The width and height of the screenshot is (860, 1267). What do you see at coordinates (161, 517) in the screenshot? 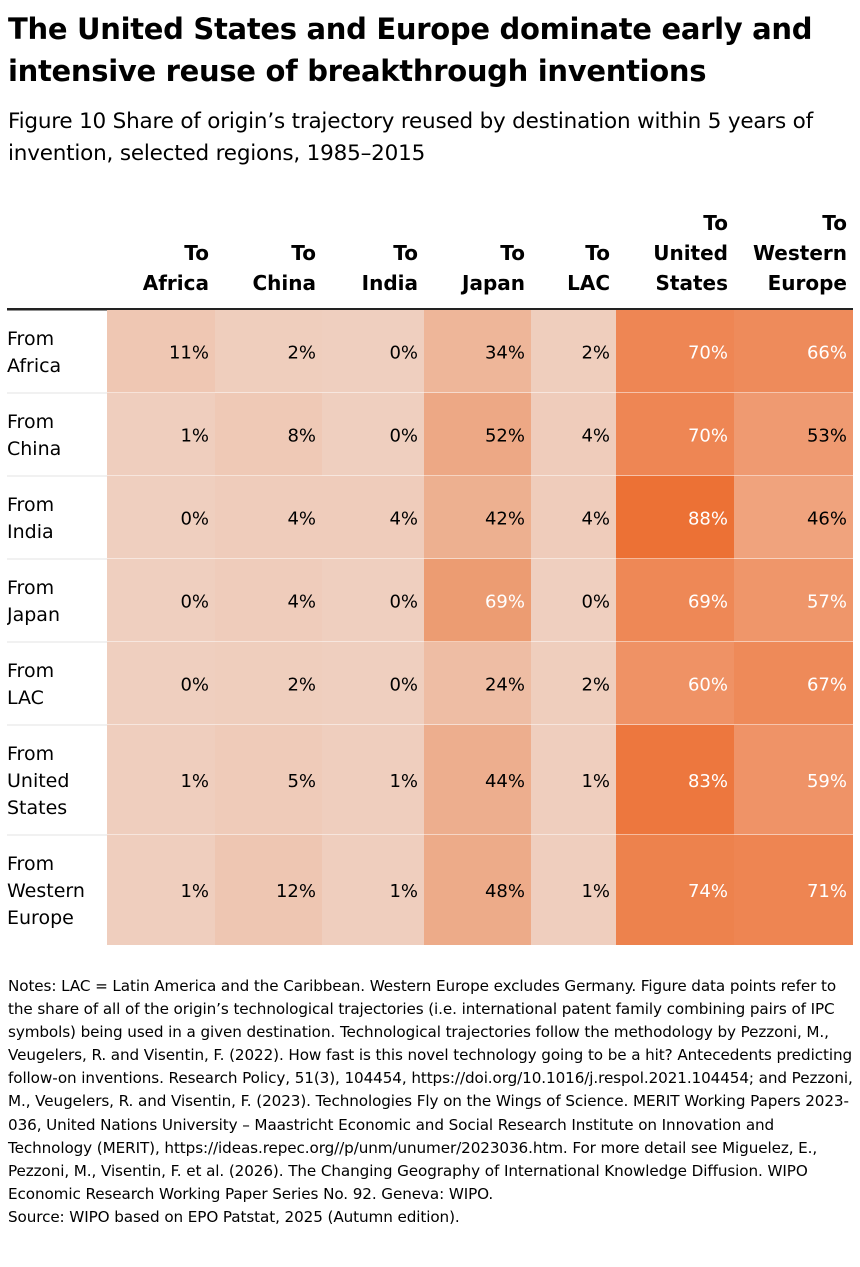
I see `heatmap-cell-r2-c0` at bounding box center [161, 517].